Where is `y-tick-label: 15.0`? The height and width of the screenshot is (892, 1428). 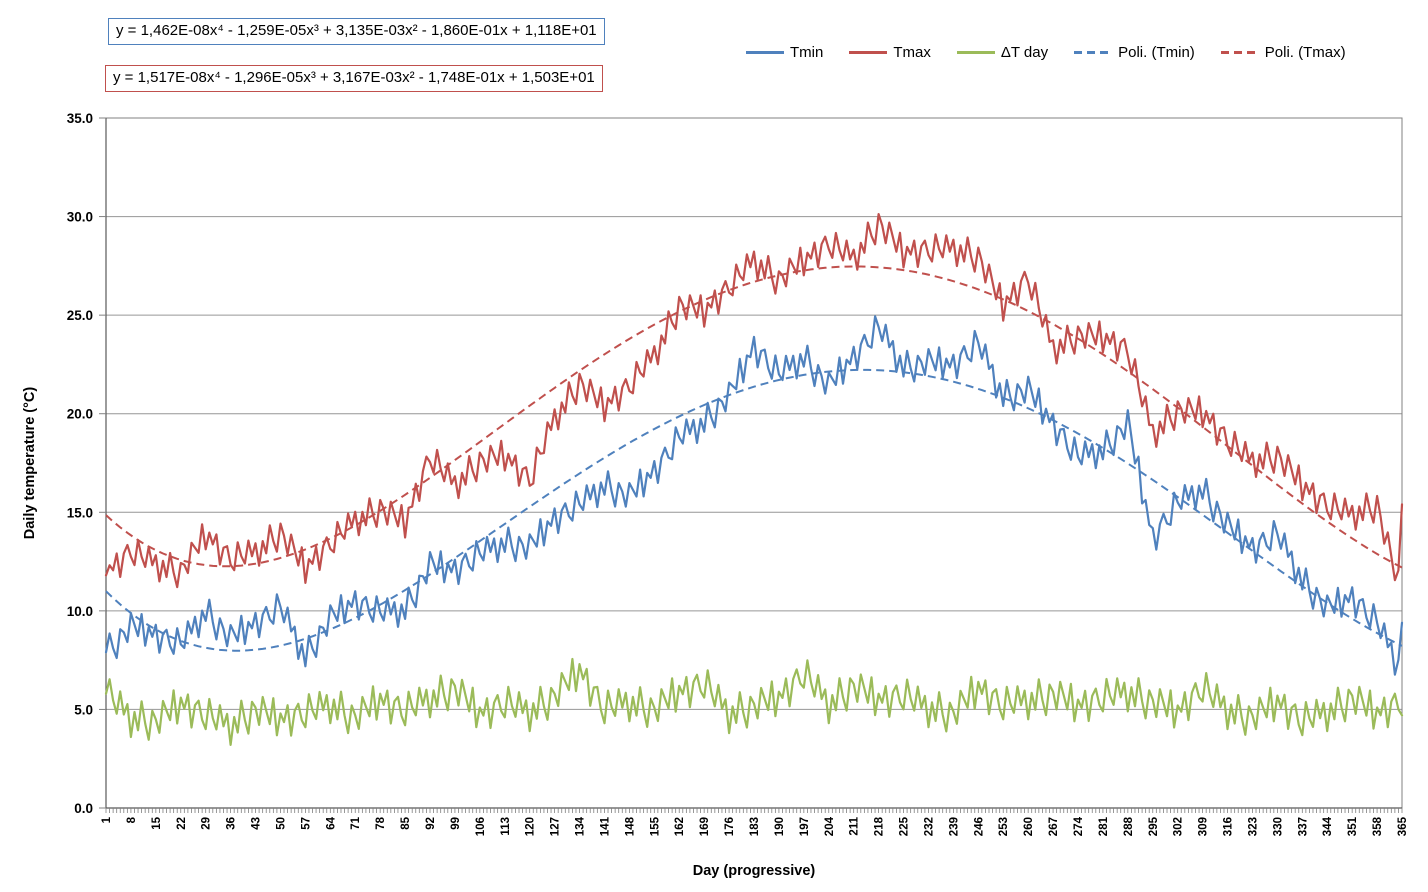 y-tick-label: 15.0 is located at coordinates (80, 512).